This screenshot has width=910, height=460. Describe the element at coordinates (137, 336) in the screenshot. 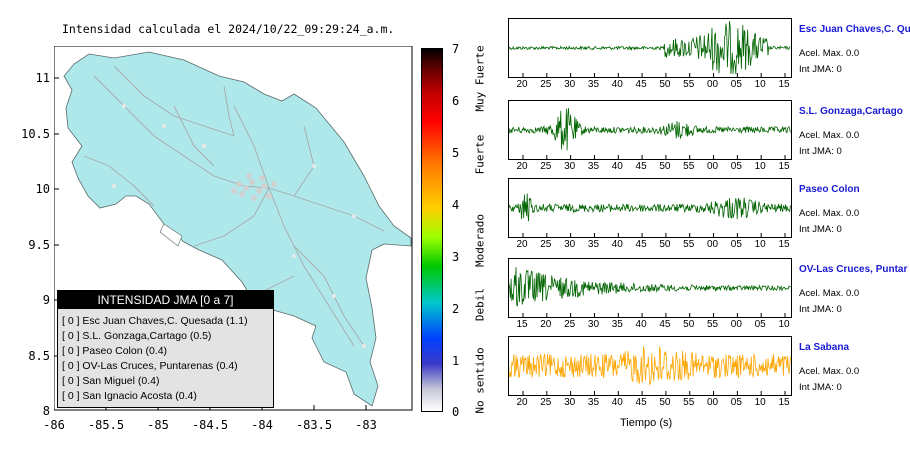

I see `legend-row: [ 0 ] S.L. Gonzaga,Cartago (0.5)` at that location.